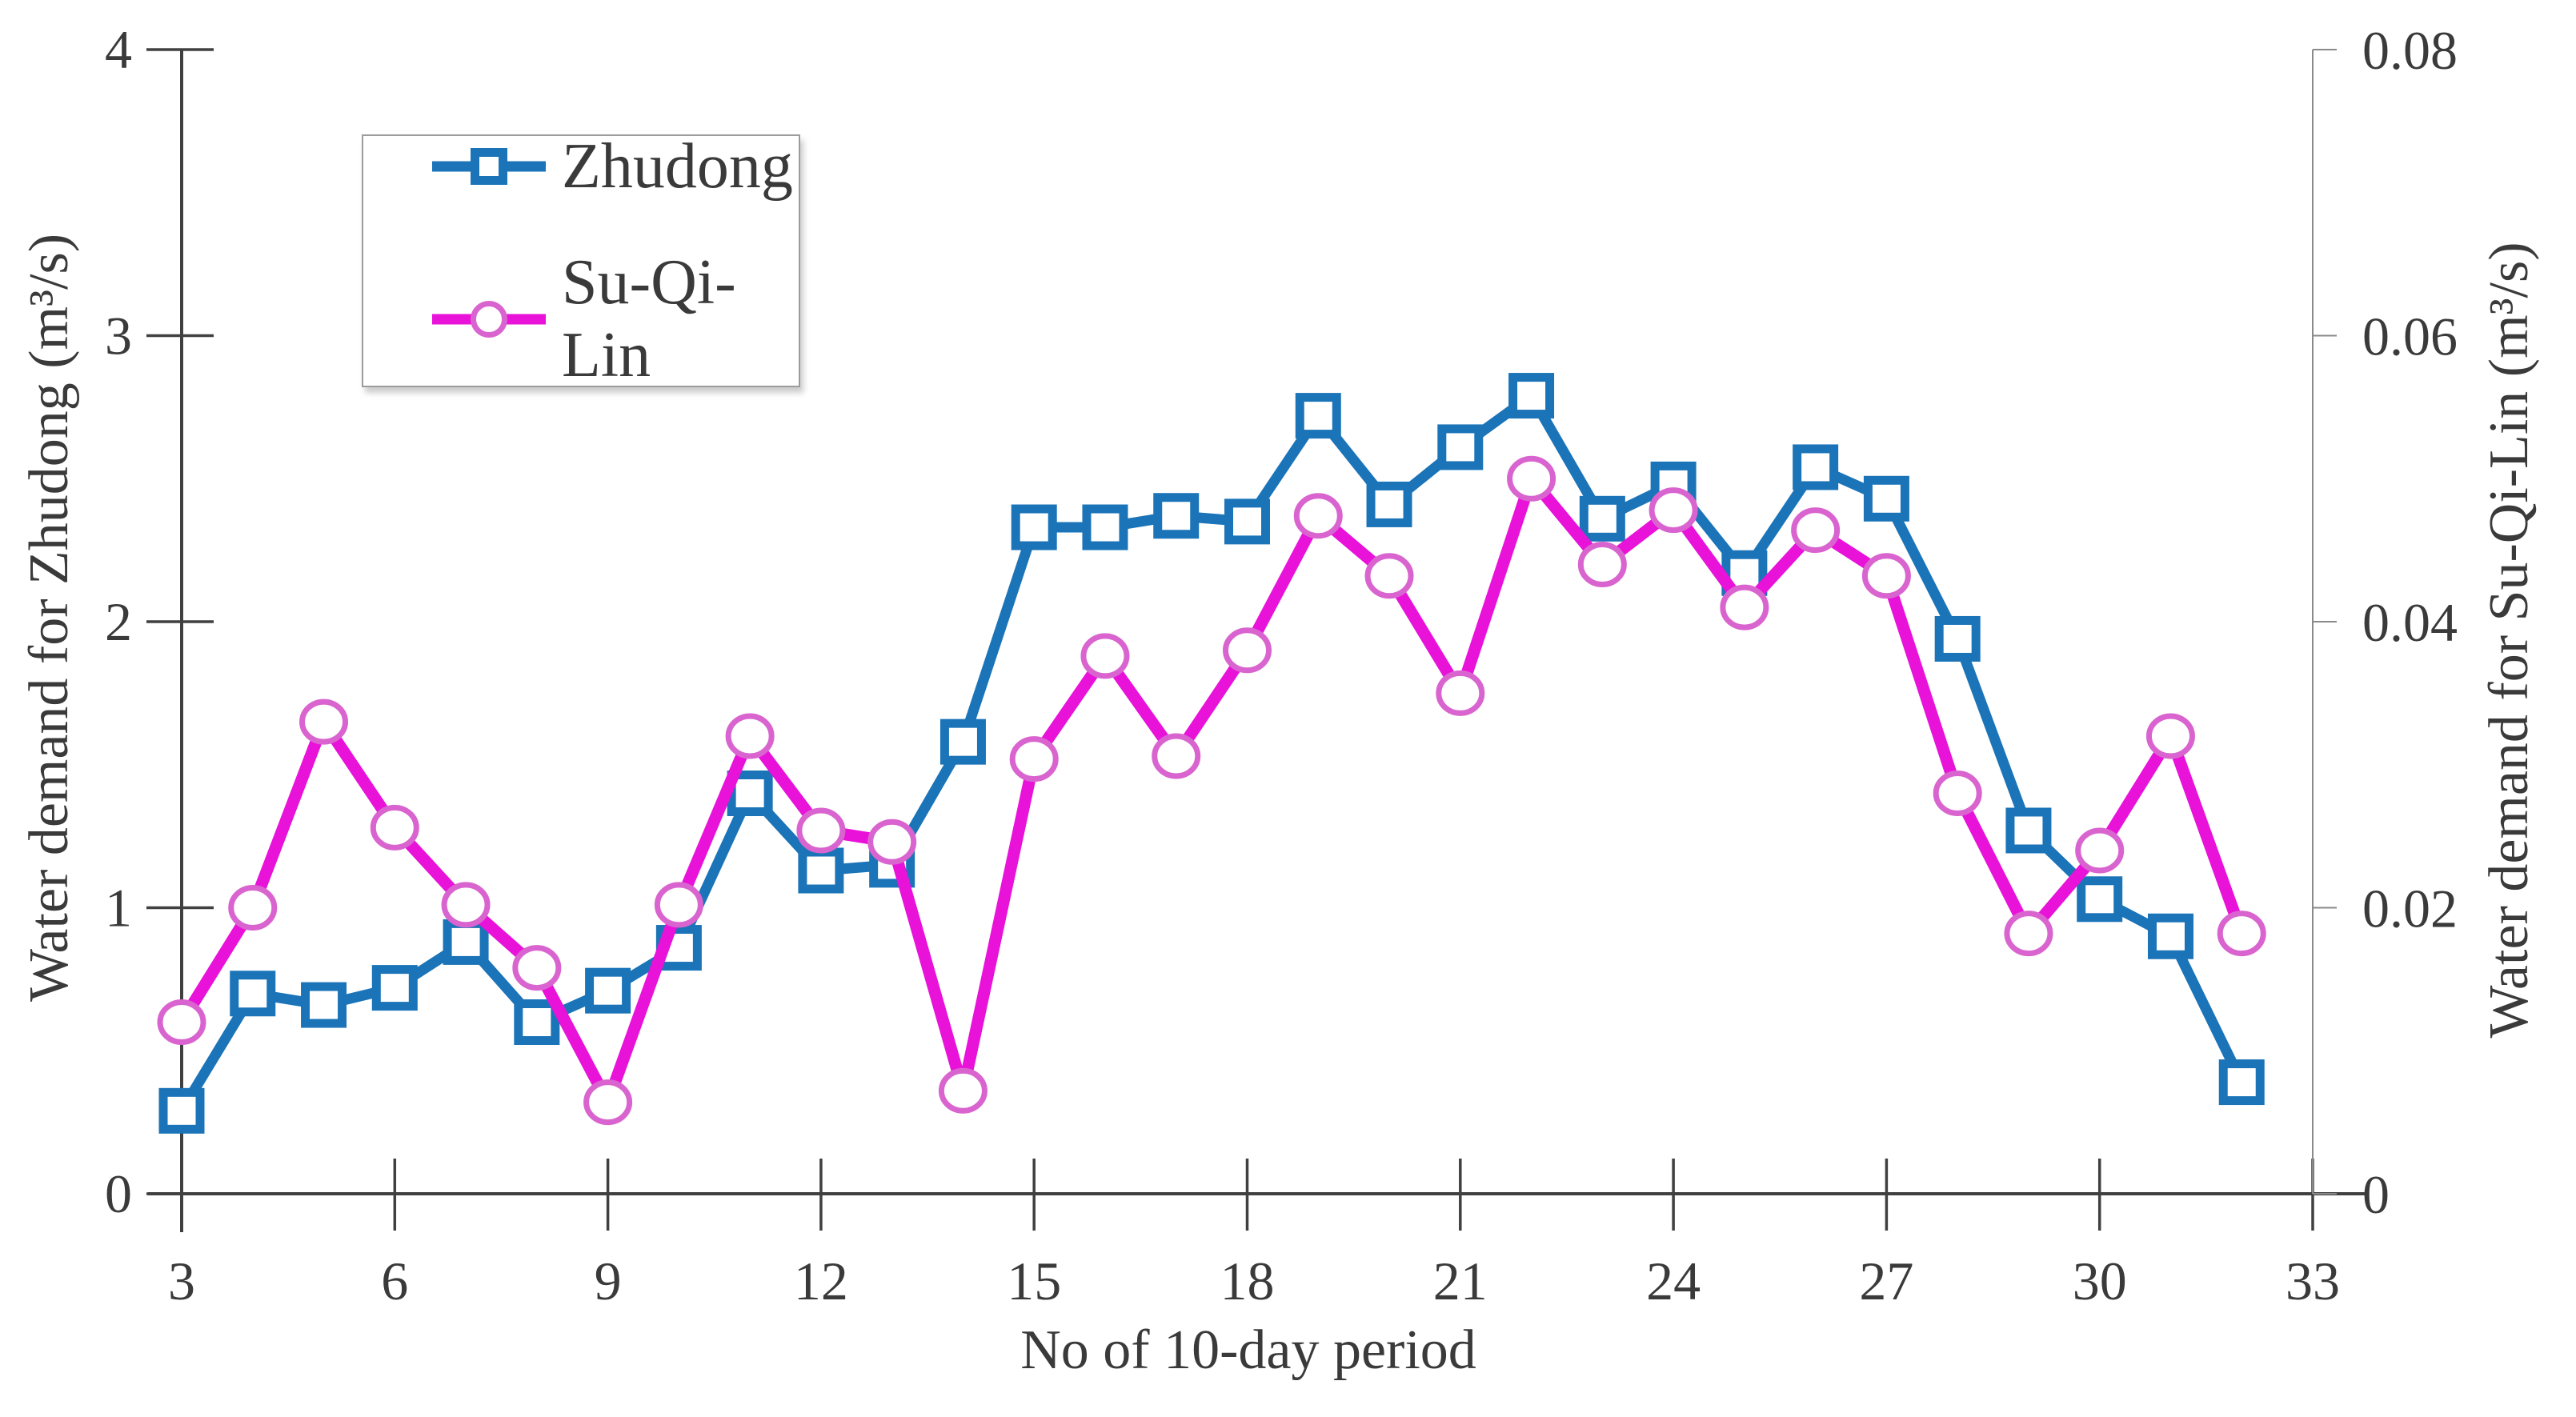 This screenshot has width=2576, height=1417. Describe the element at coordinates (181, 1281) in the screenshot. I see `x-axis-tick-label: 3` at that location.